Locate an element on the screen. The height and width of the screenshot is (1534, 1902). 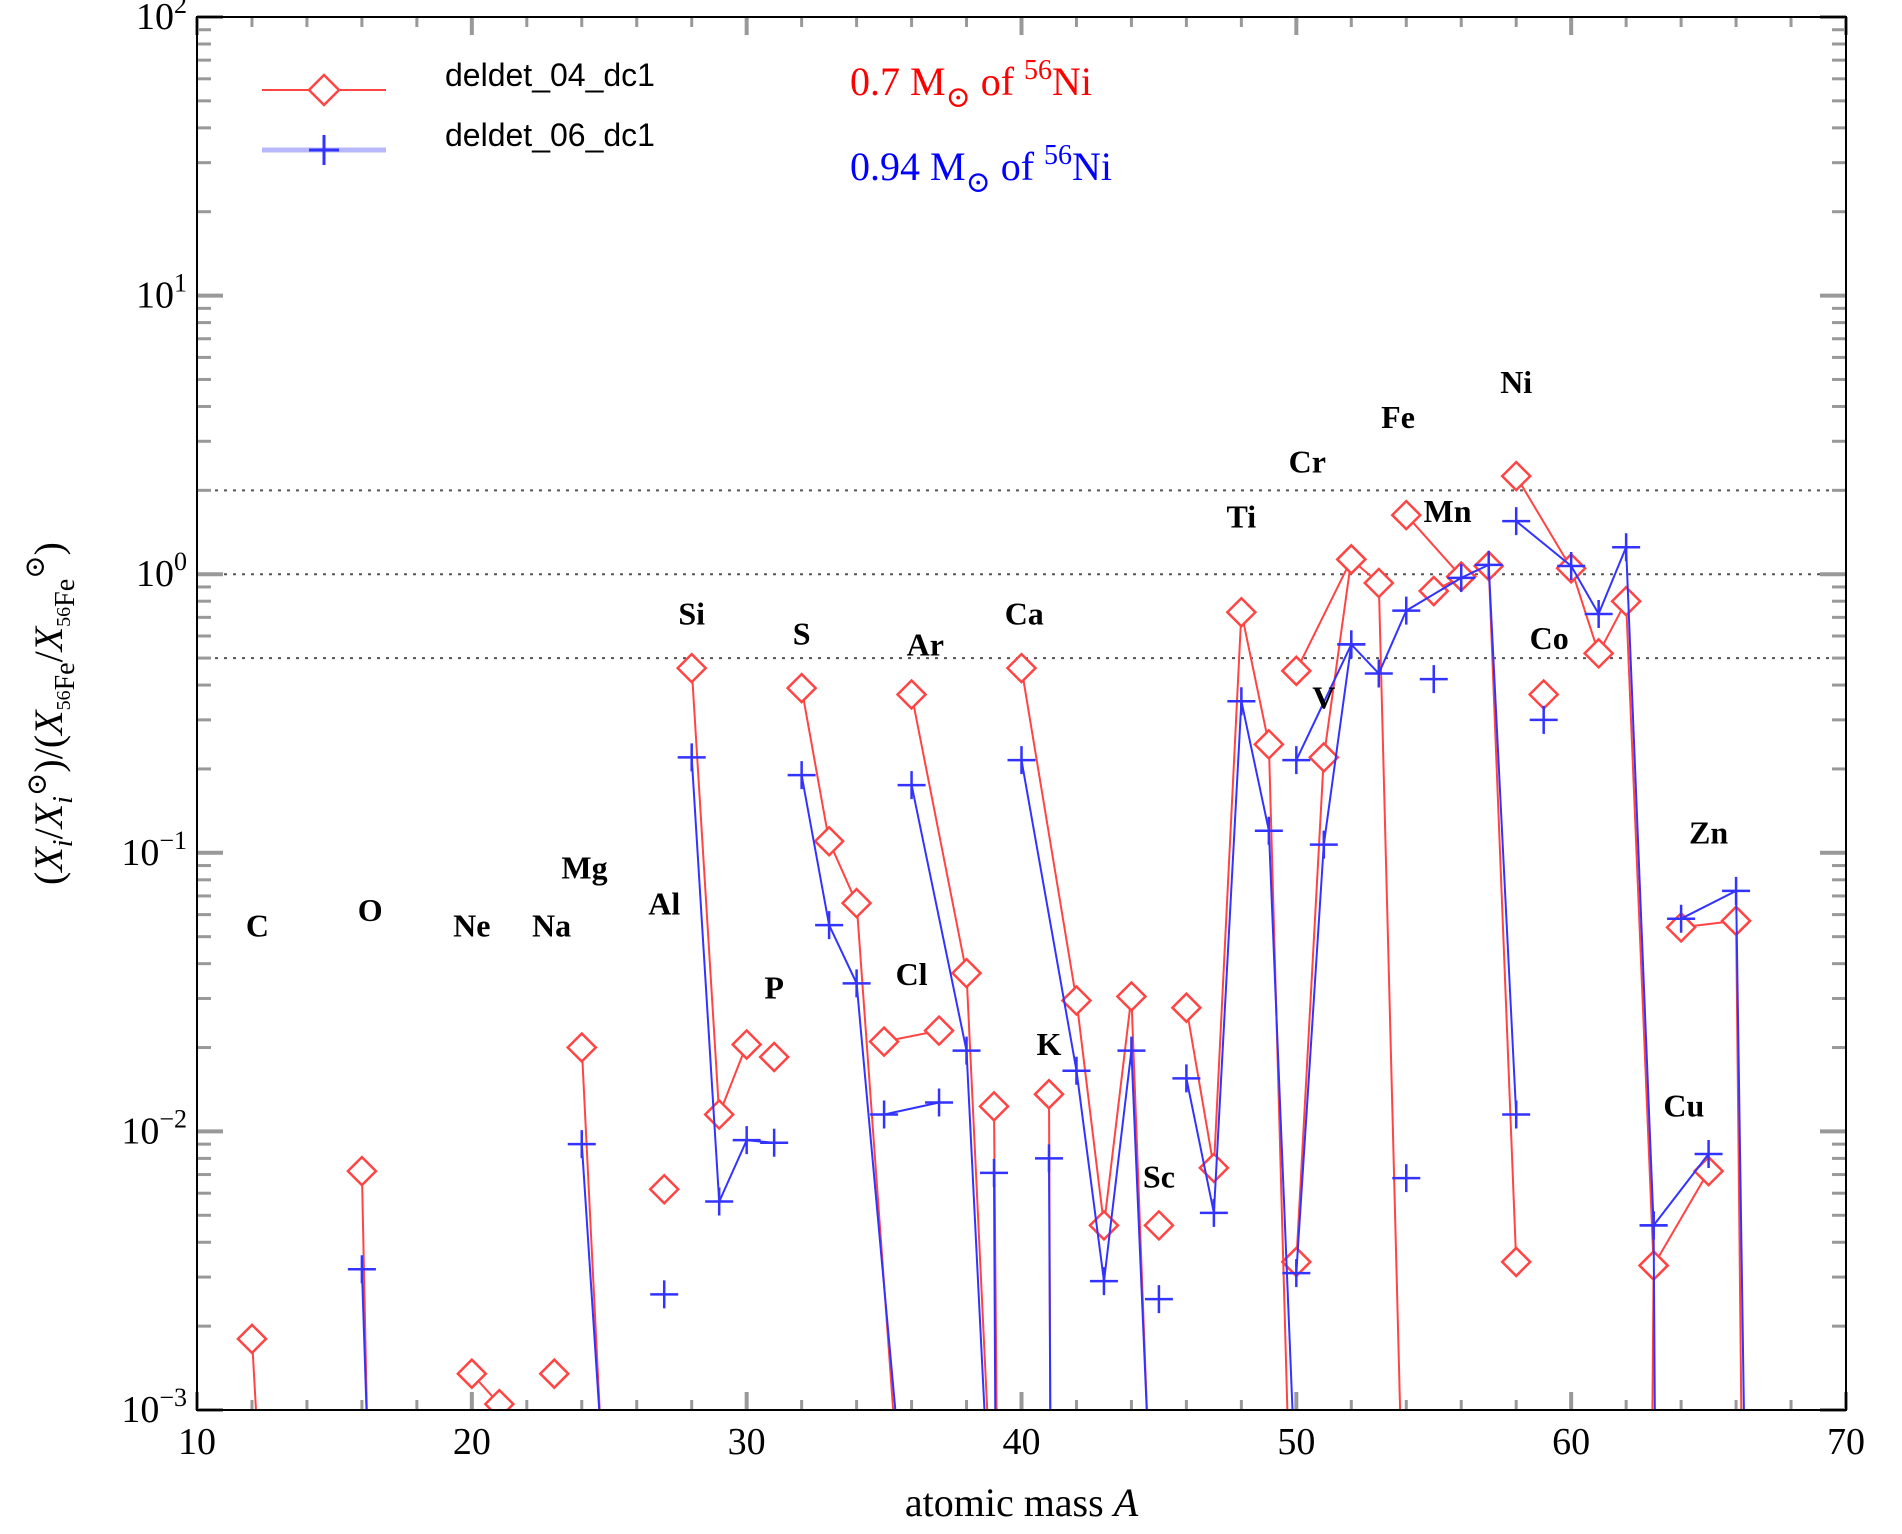
annotation-0: 0.7 M⊙ of 56Ni is located at coordinates (971, 84).